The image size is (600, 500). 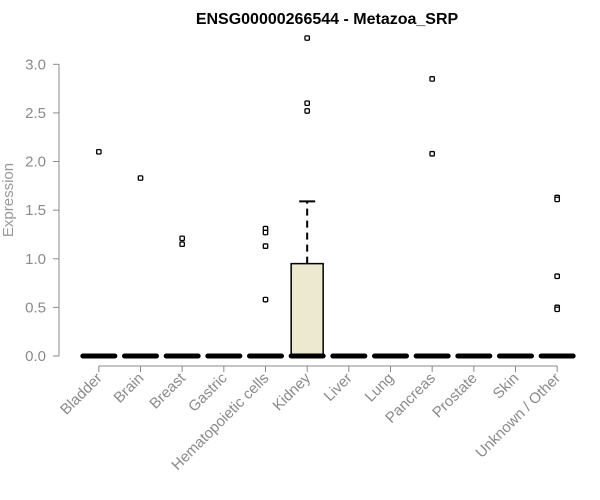 What do you see at coordinates (129, 388) in the screenshot?
I see `x-tick-label: Brain` at bounding box center [129, 388].